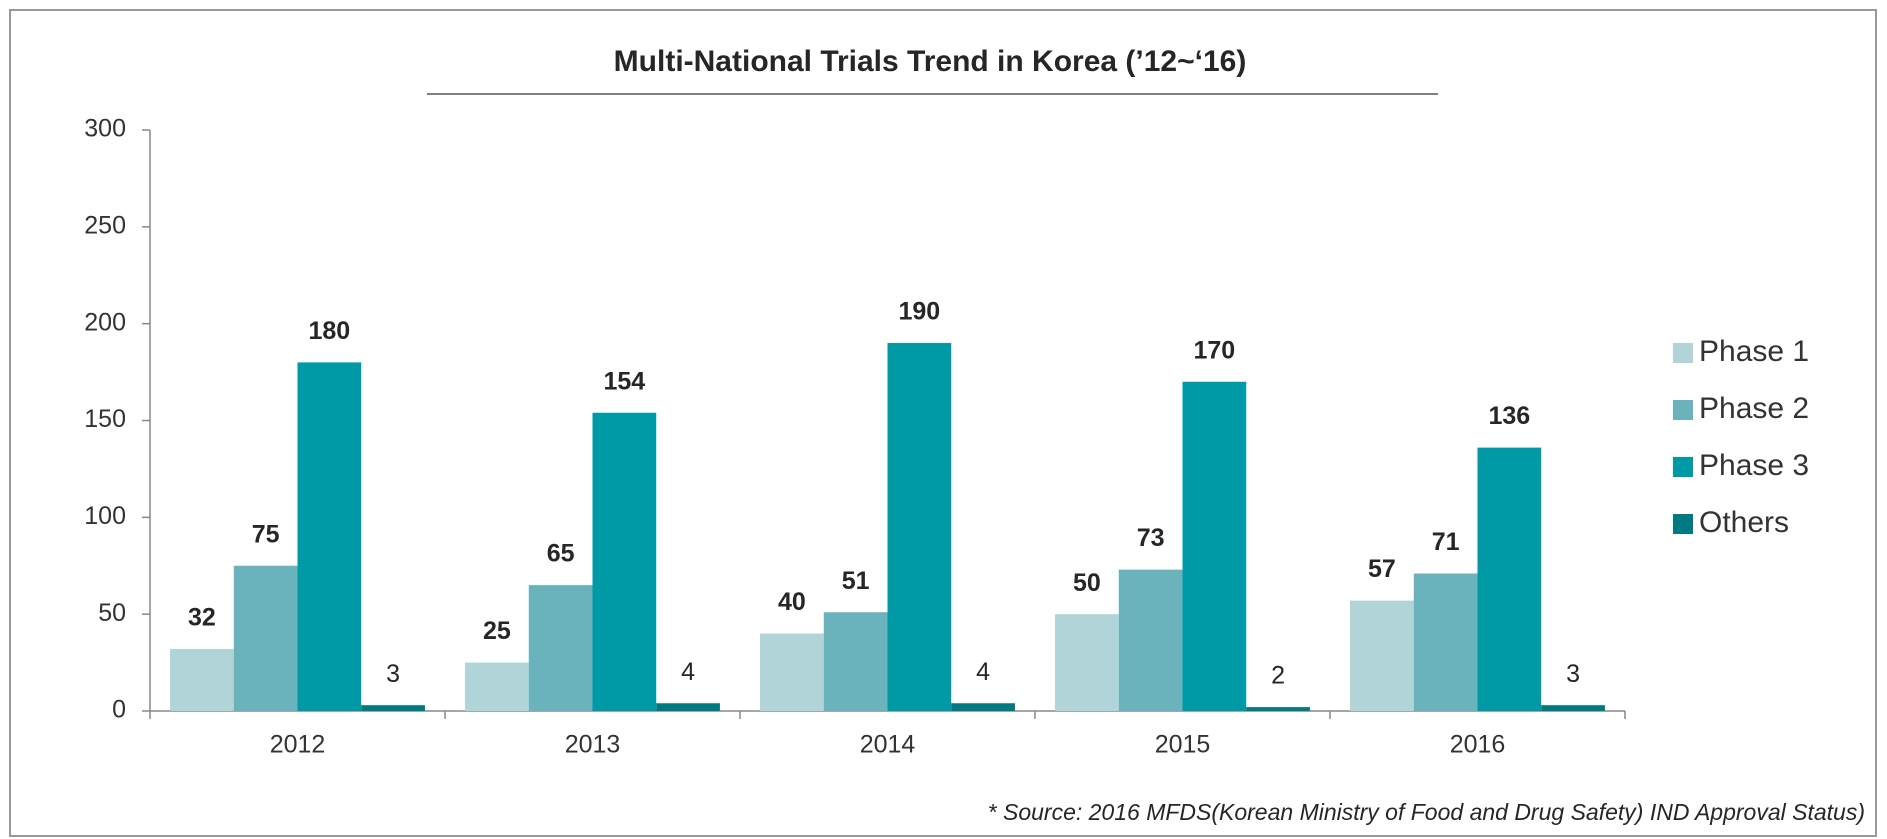 Image resolution: width=1887 pixels, height=839 pixels. What do you see at coordinates (625, 381) in the screenshot?
I see `data-label: 154` at bounding box center [625, 381].